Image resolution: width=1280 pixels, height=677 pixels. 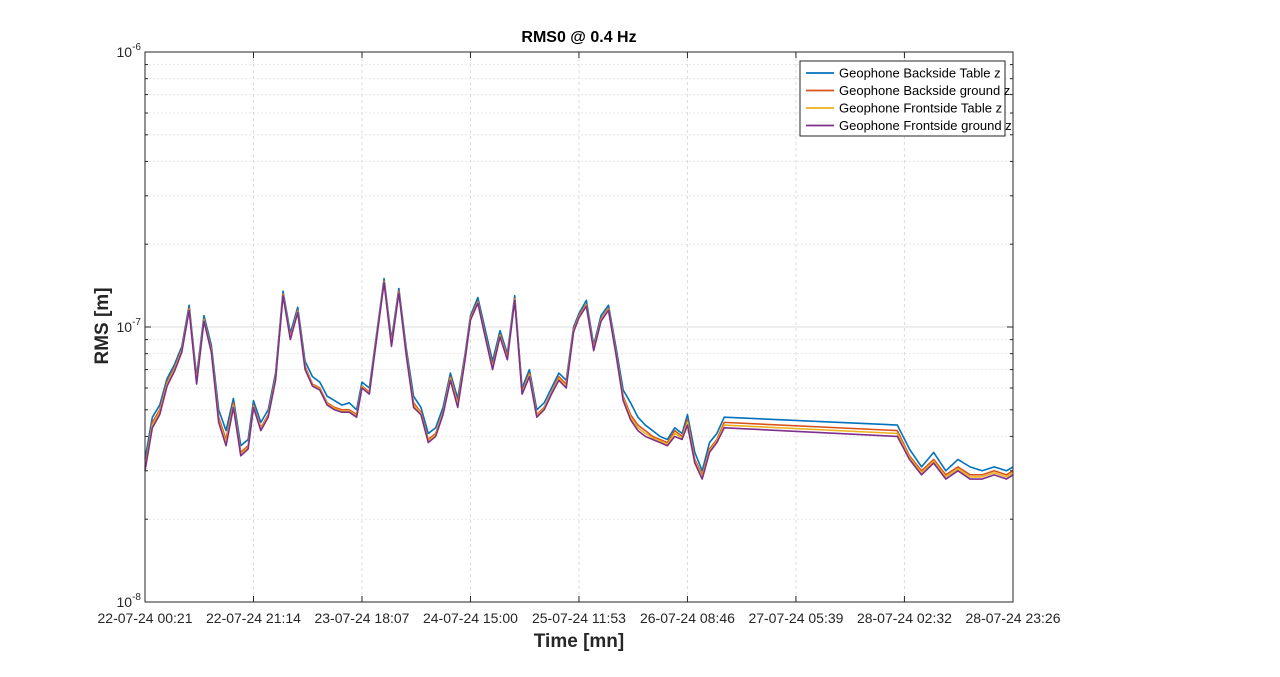 I want to click on legend-box, so click(x=902, y=98).